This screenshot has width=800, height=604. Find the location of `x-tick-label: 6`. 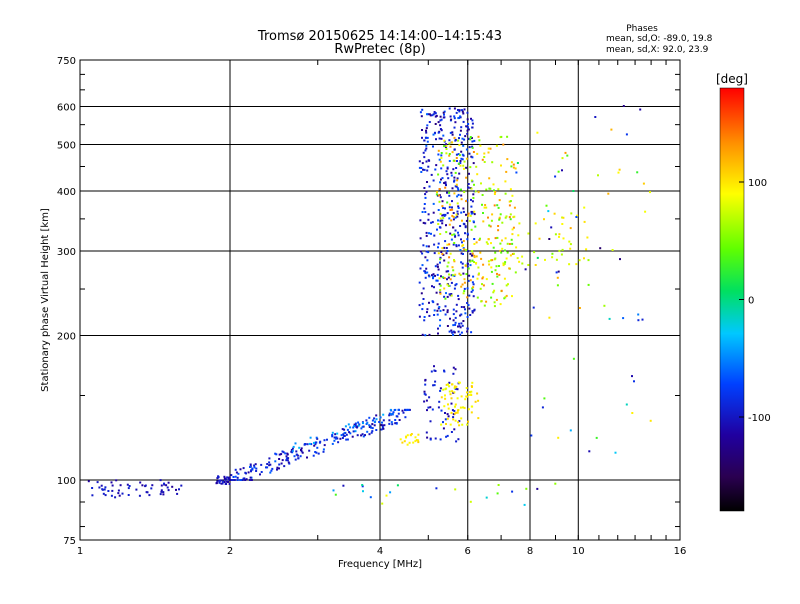

x-tick-label: 6 is located at coordinates (468, 551).